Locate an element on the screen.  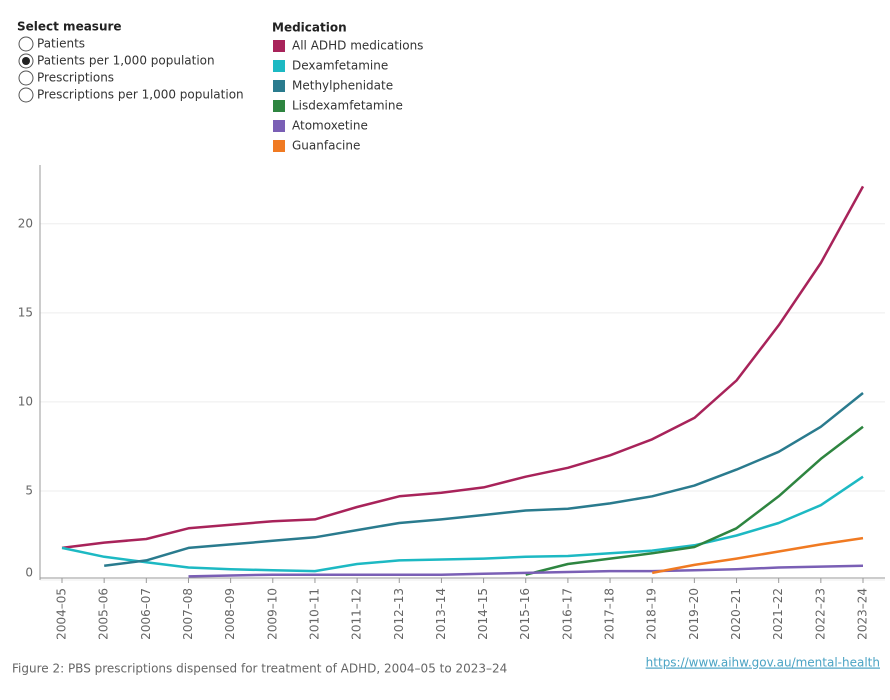
legend-label: Guanfacine is located at coordinates (326, 146).